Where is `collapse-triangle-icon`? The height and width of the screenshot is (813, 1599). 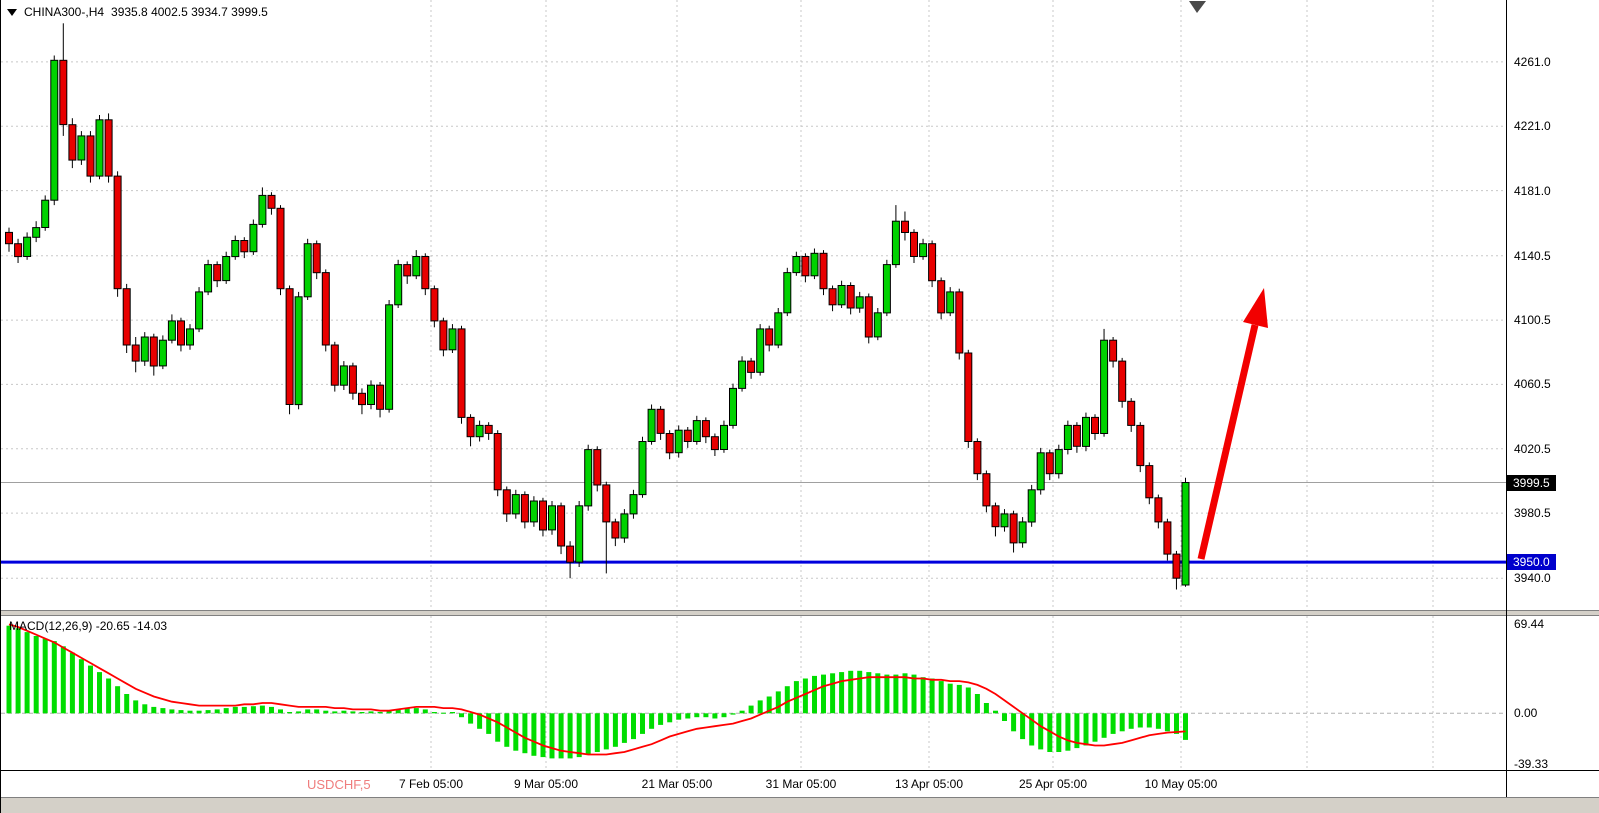 collapse-triangle-icon is located at coordinates (12, 12).